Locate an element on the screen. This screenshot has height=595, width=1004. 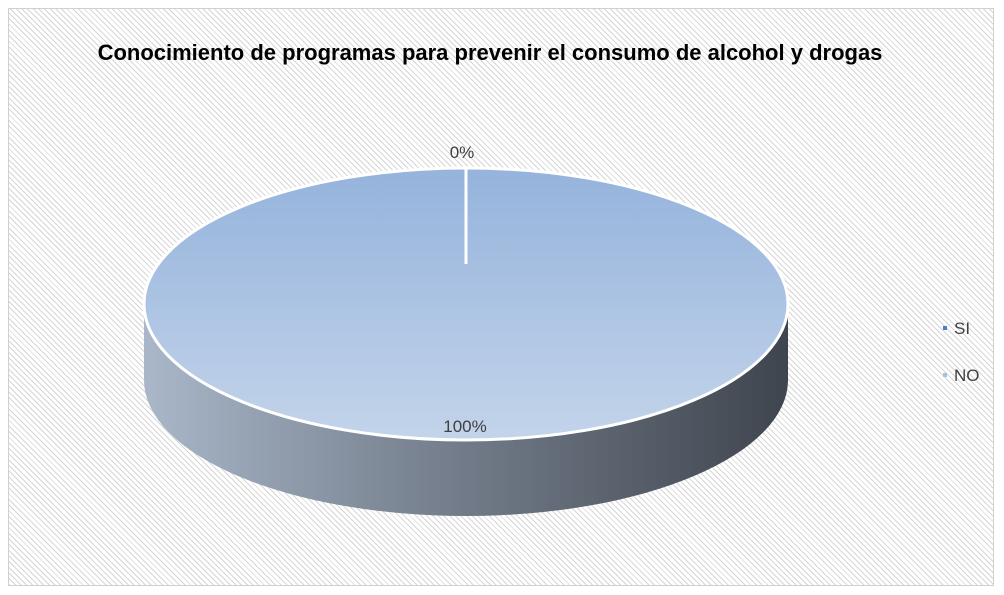
legend: SI NO is located at coordinates (961, 352).